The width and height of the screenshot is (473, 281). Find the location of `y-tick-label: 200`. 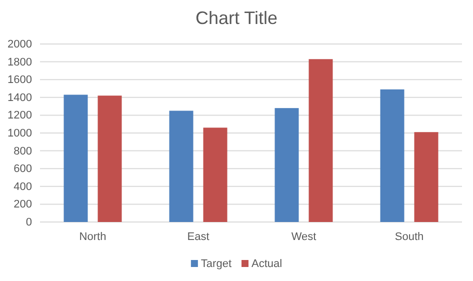

y-tick-label: 200 is located at coordinates (23, 204).